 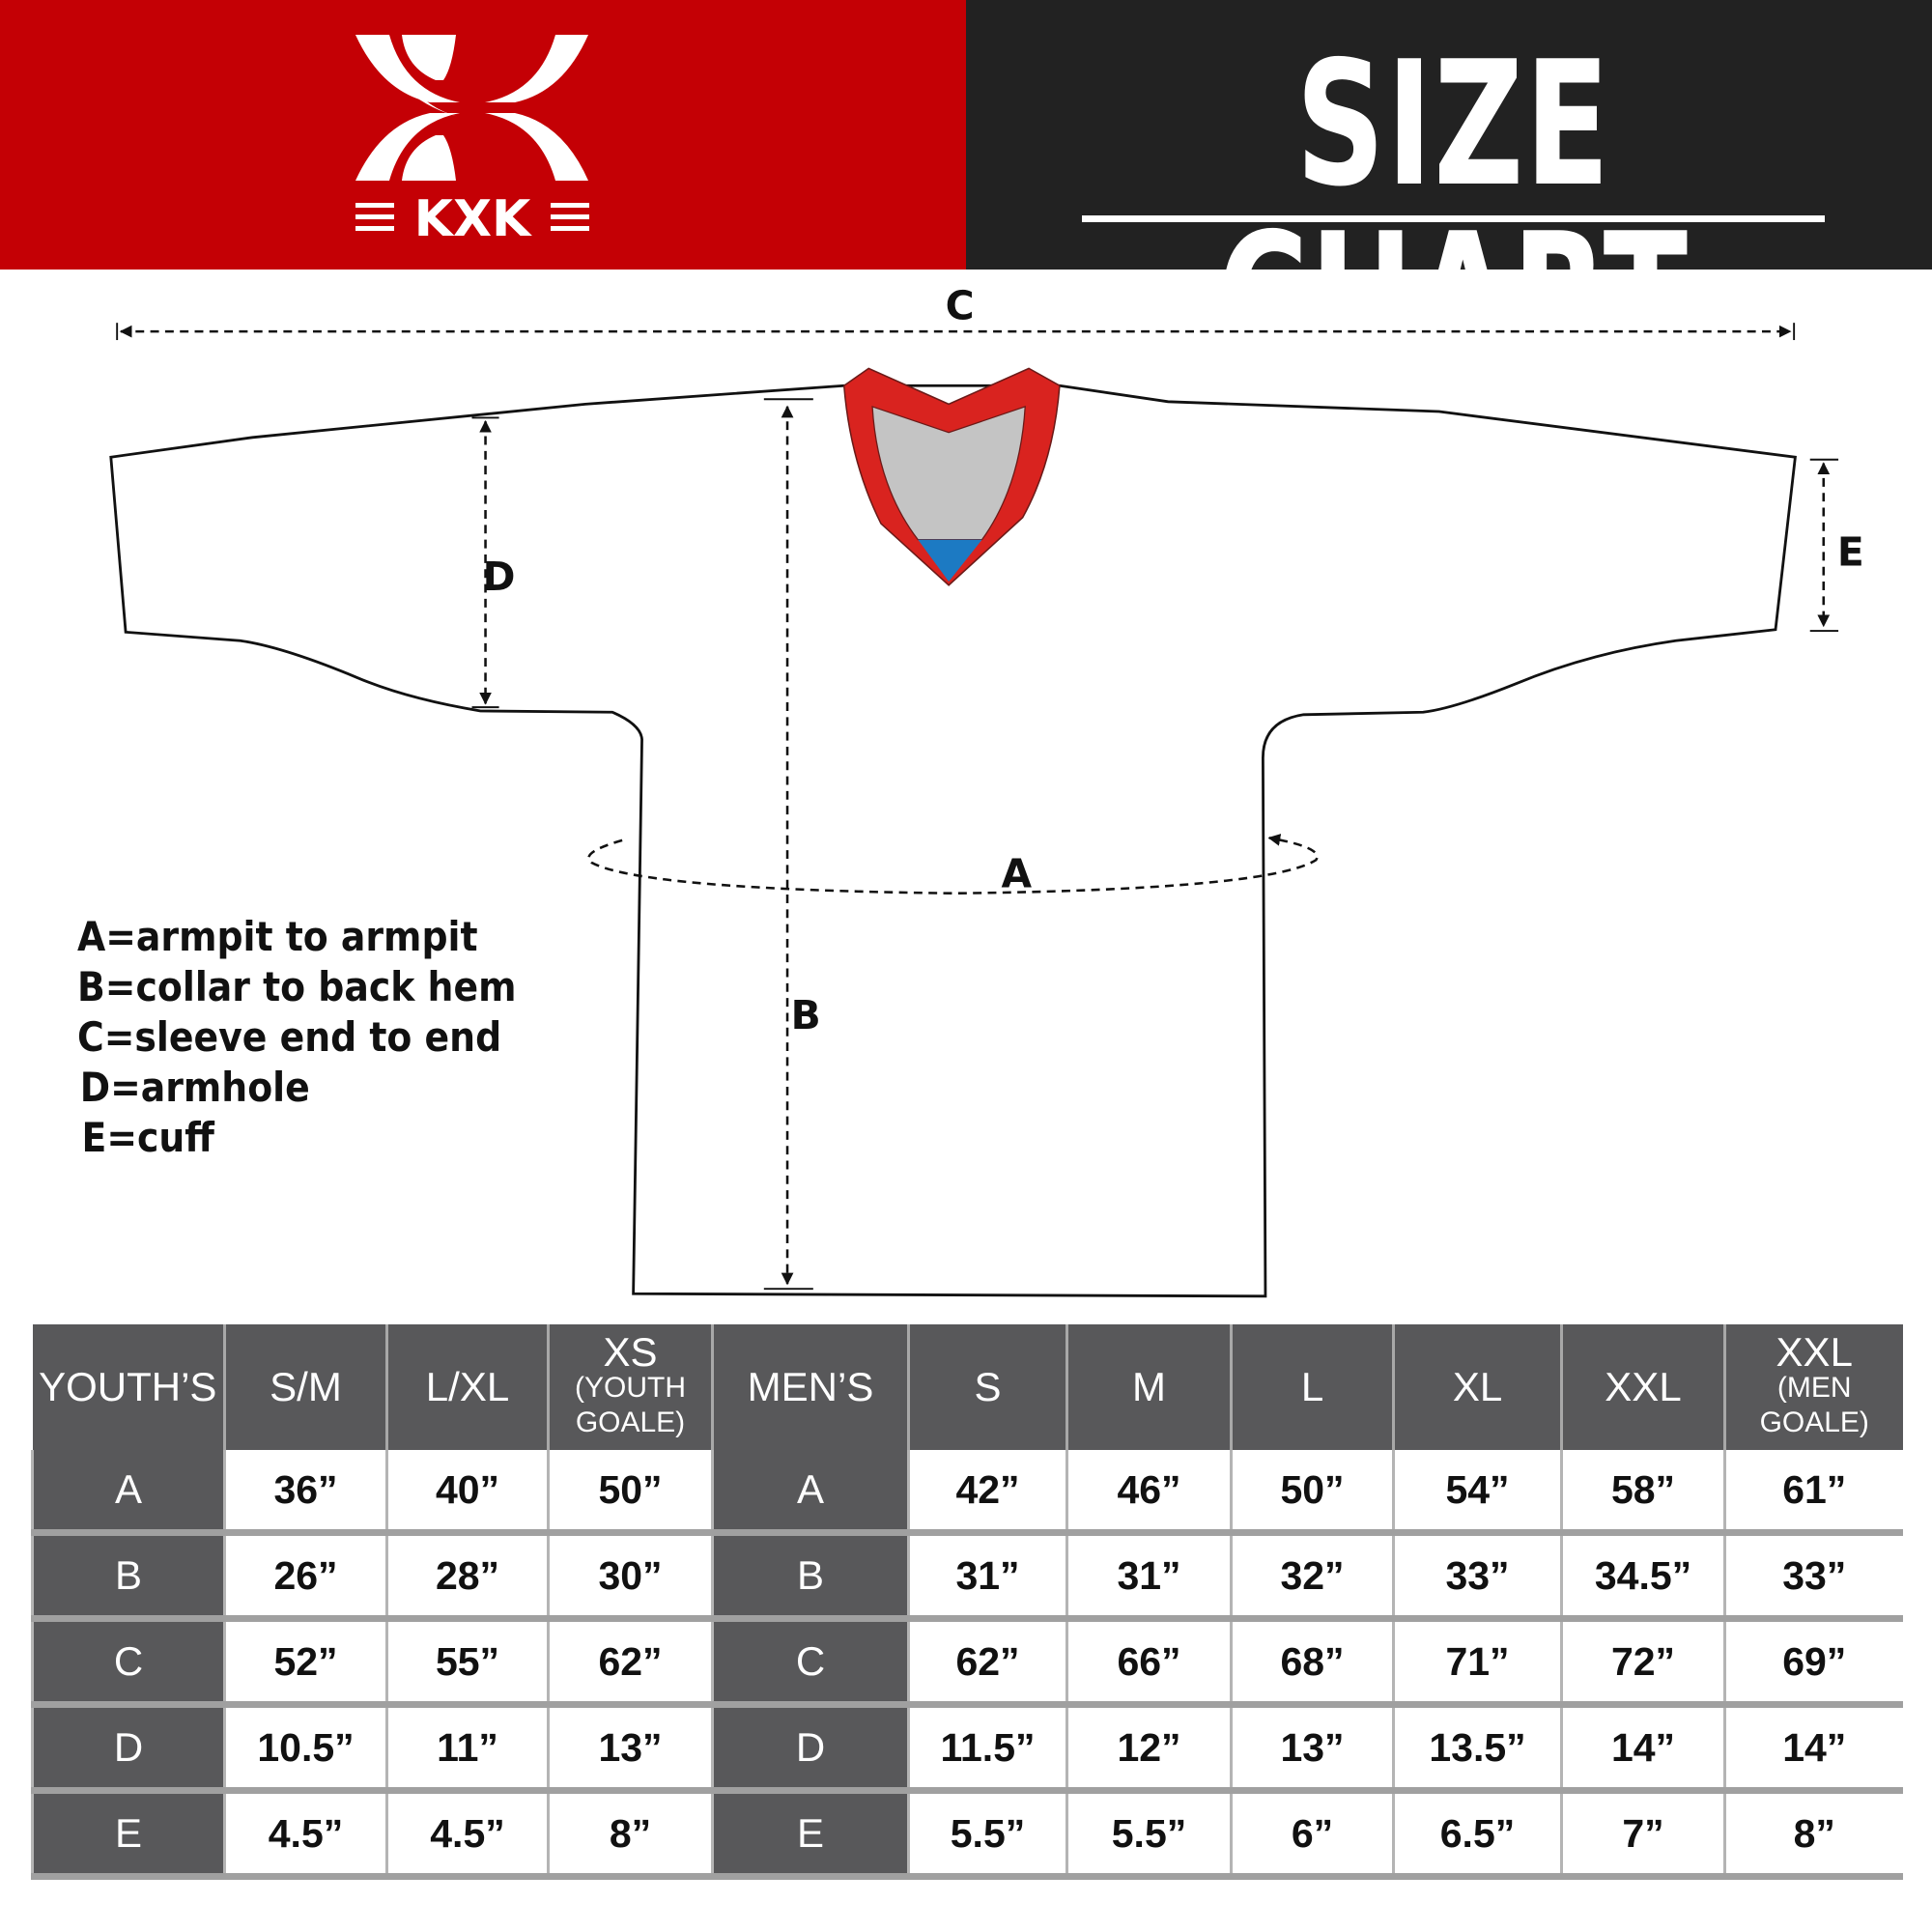 I want to click on brand-name: KXK, so click(x=473, y=219).